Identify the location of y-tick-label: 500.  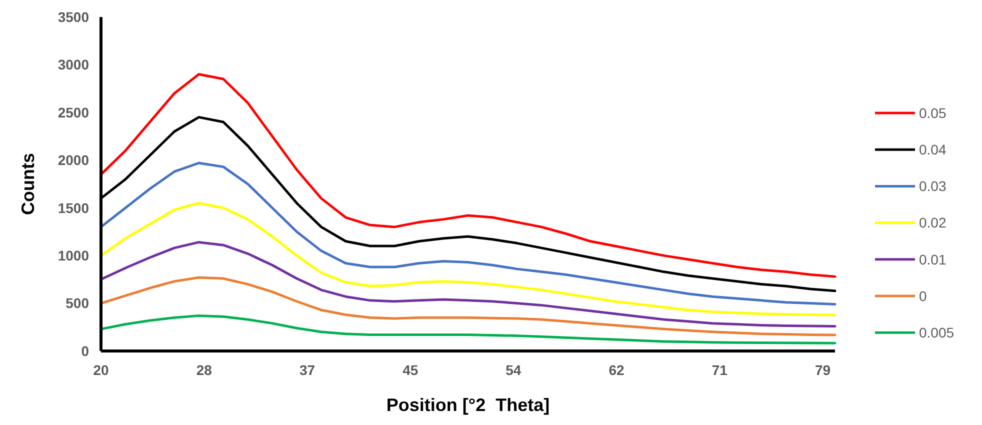
(78, 303).